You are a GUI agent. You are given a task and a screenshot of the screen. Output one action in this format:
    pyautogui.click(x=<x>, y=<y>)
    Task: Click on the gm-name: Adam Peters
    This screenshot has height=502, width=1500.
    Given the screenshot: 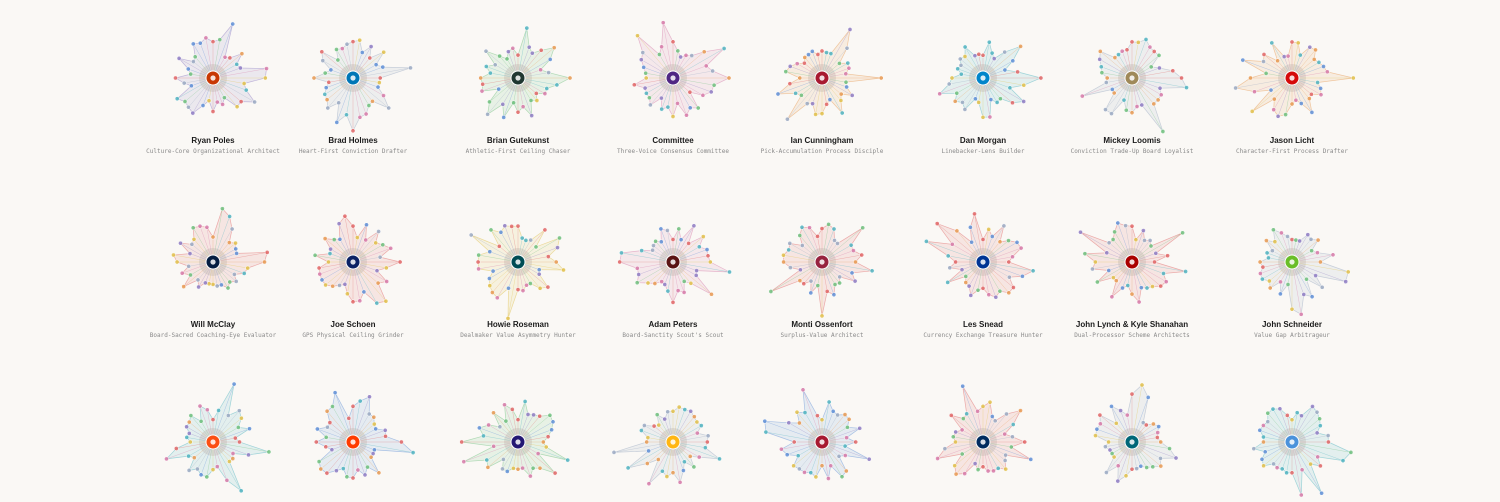 What is the action you would take?
    pyautogui.click(x=673, y=324)
    